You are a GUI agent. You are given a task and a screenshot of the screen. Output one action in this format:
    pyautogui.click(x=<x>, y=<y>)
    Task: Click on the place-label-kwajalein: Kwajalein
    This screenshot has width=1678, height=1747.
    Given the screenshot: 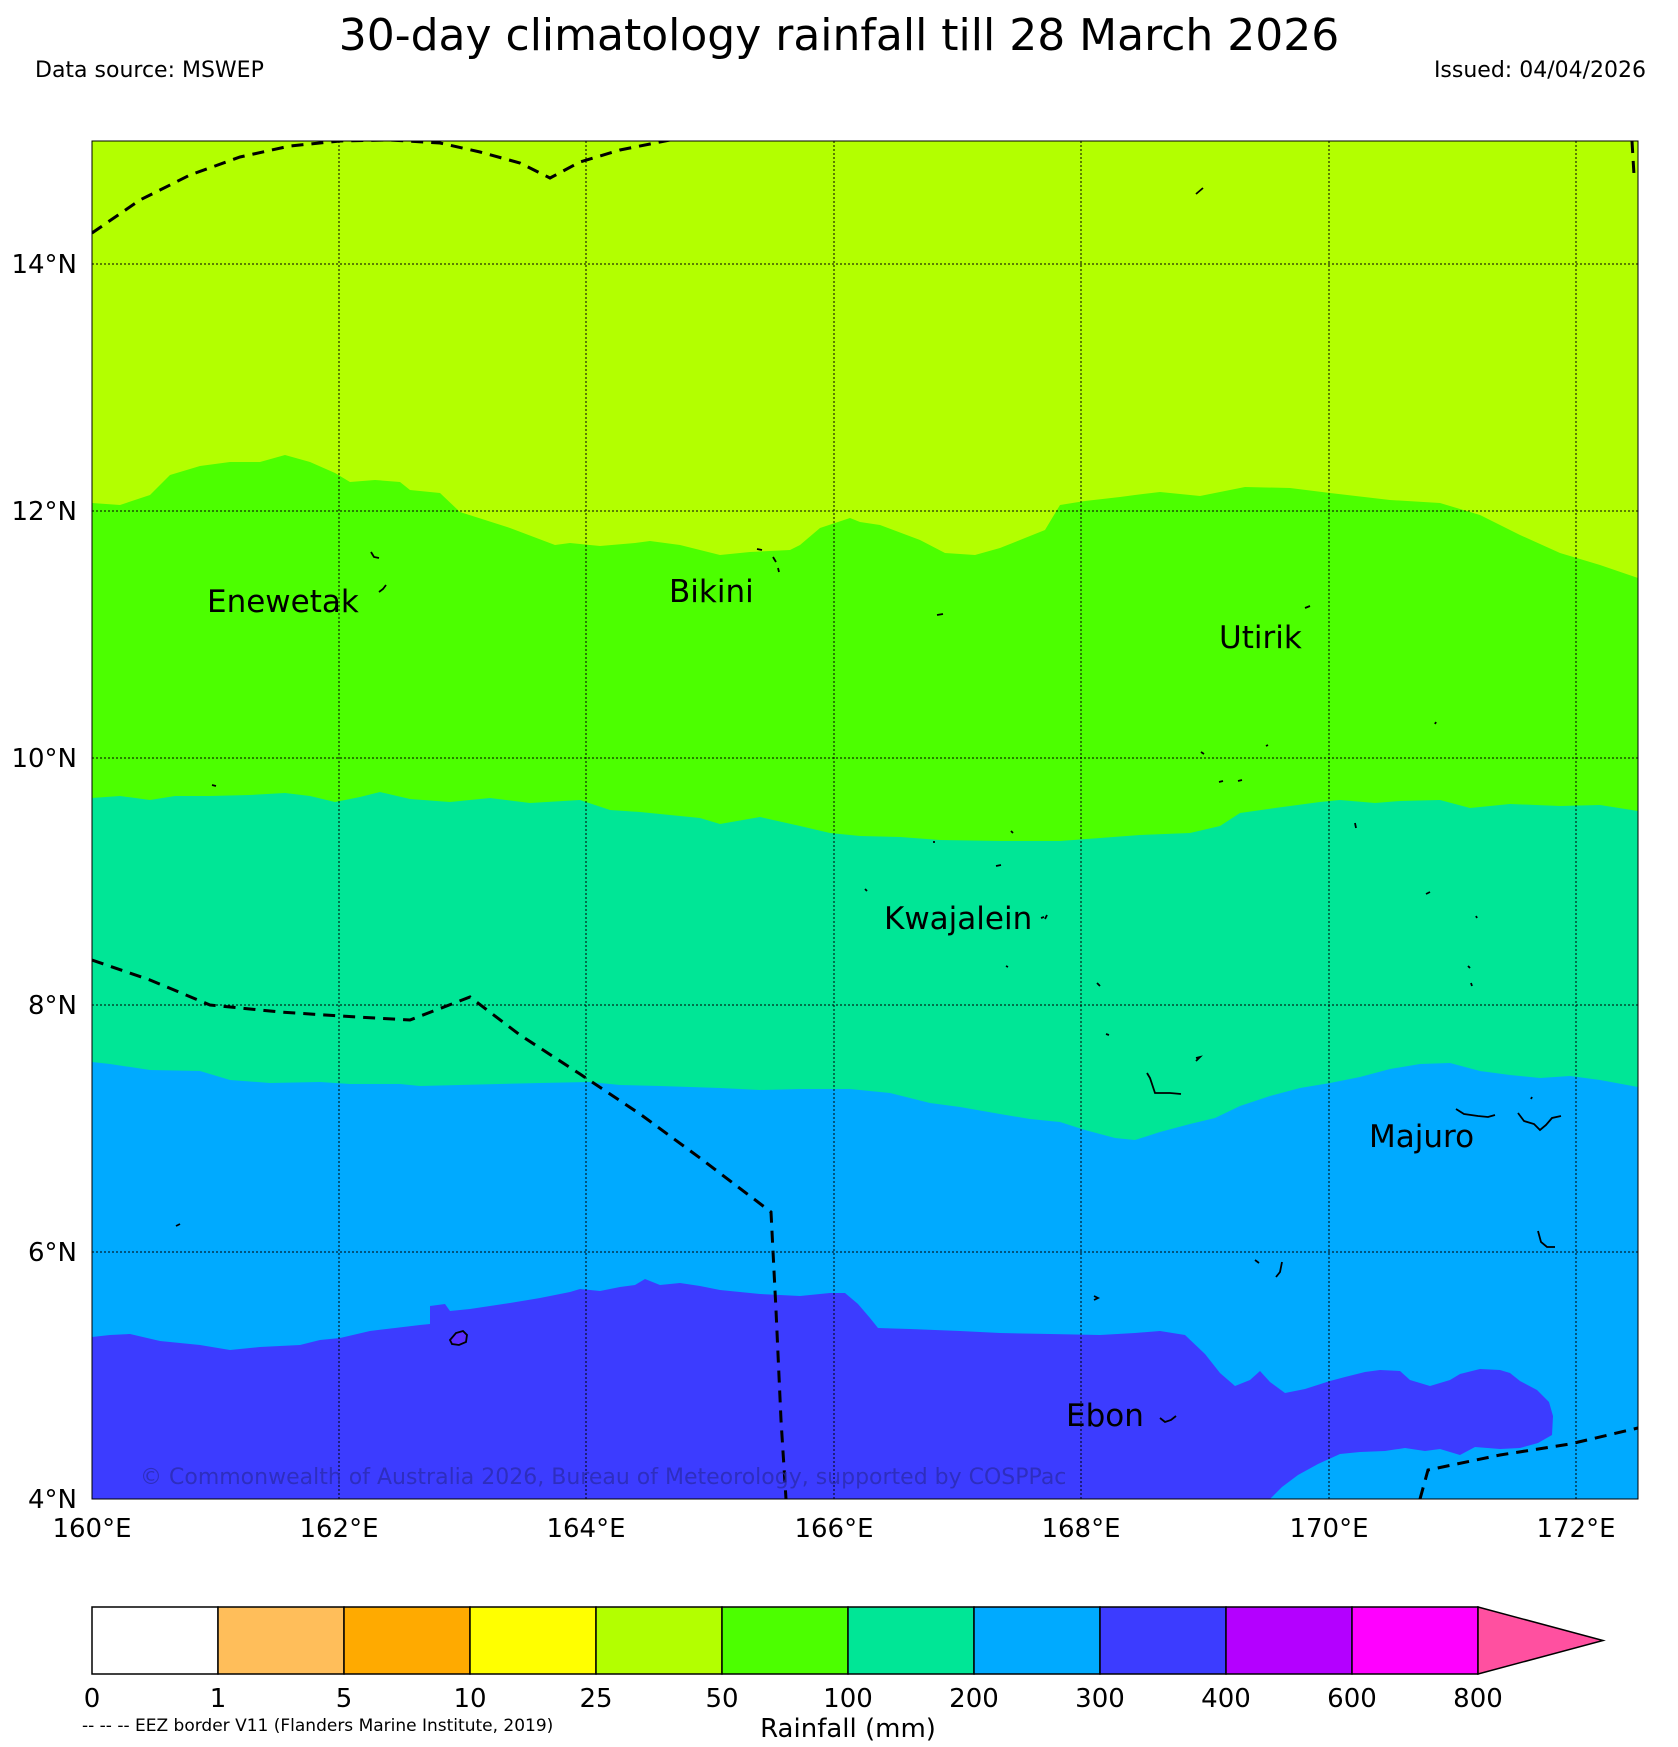 What is the action you would take?
    pyautogui.click(x=958, y=919)
    